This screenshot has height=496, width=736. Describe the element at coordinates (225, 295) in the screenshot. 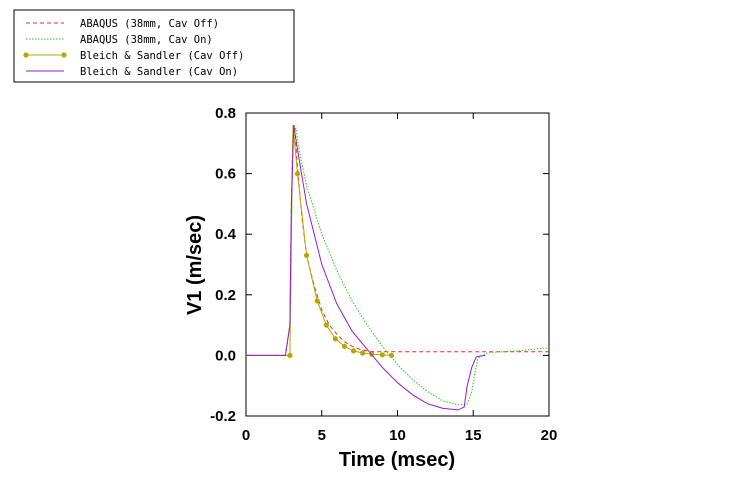

I see `y-tick-label: 0.2` at that location.